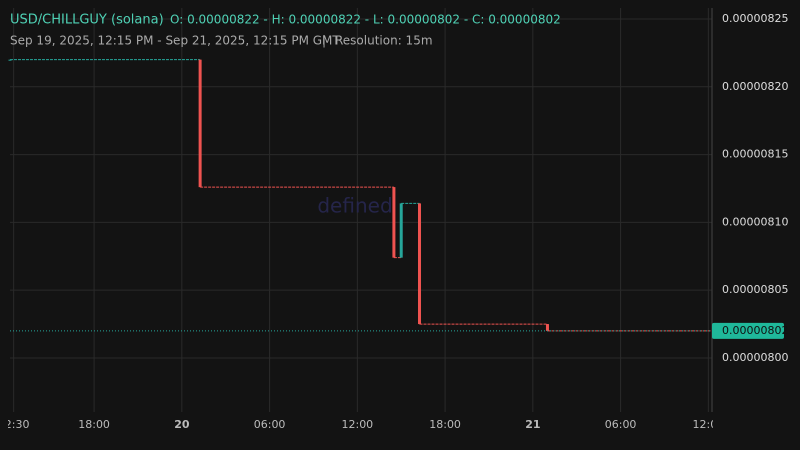  I want to click on y-tick-label: 0.00000820, so click(755, 86).